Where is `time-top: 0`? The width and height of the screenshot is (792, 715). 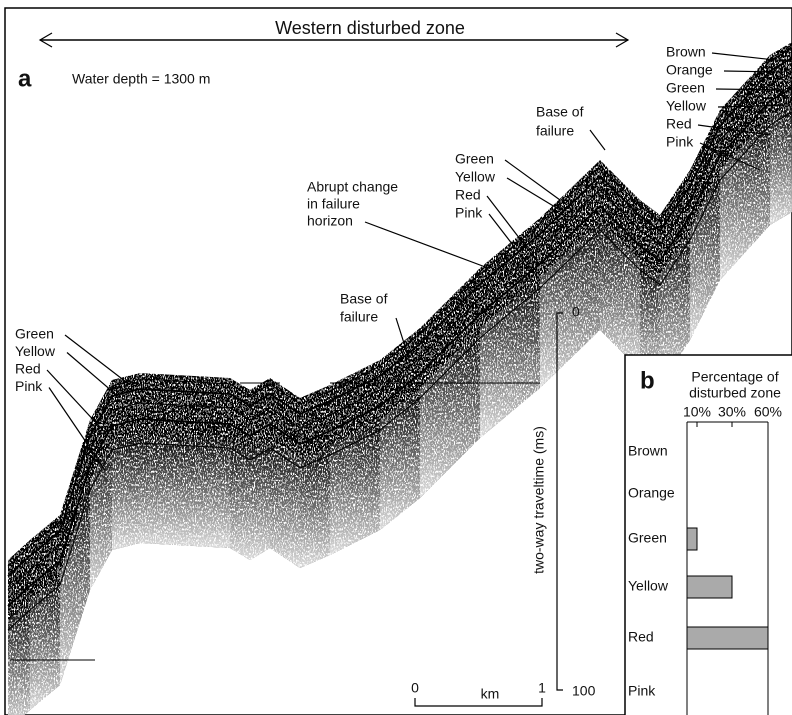
time-top: 0 is located at coordinates (576, 312).